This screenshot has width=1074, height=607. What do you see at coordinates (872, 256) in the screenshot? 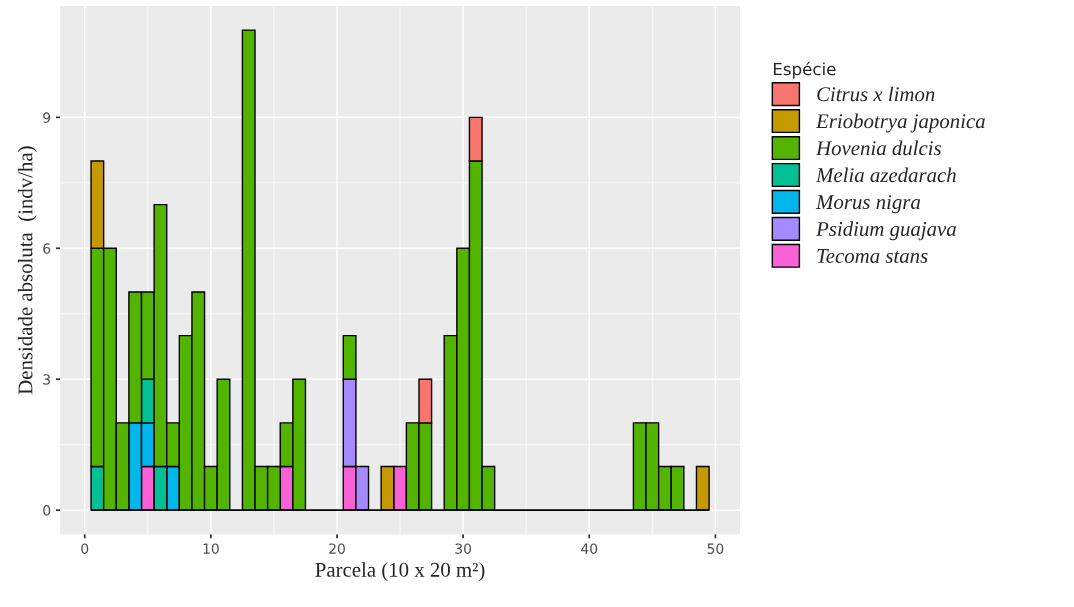
I see `legend-label: Tecoma stans` at bounding box center [872, 256].